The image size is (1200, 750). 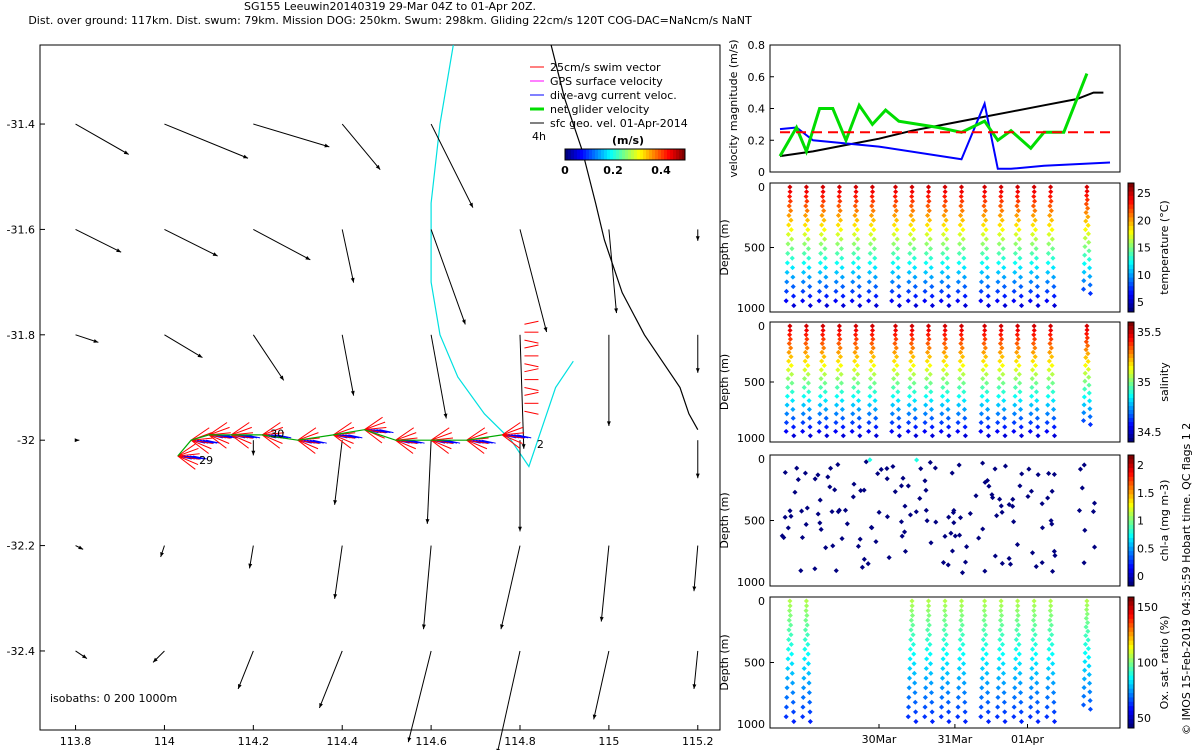 I want to click on profile-colorbar-tick-label: 5, so click(x=1140, y=302).